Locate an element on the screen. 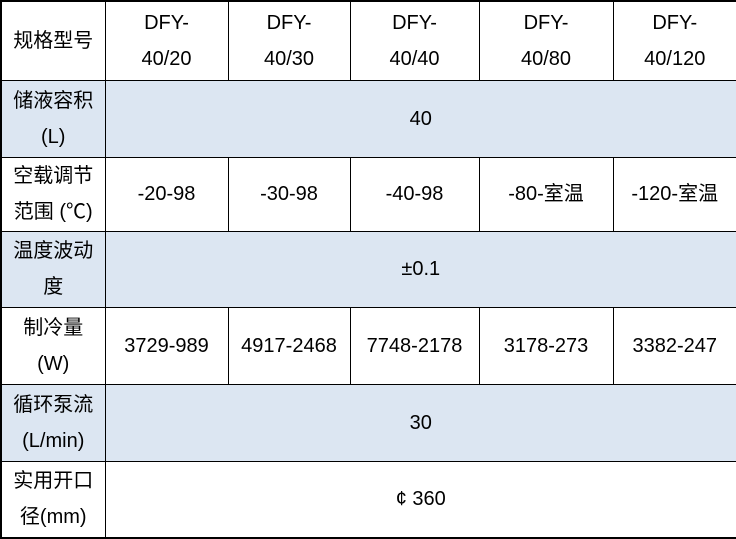  value-cell: 3729-989 is located at coordinates (166, 345).